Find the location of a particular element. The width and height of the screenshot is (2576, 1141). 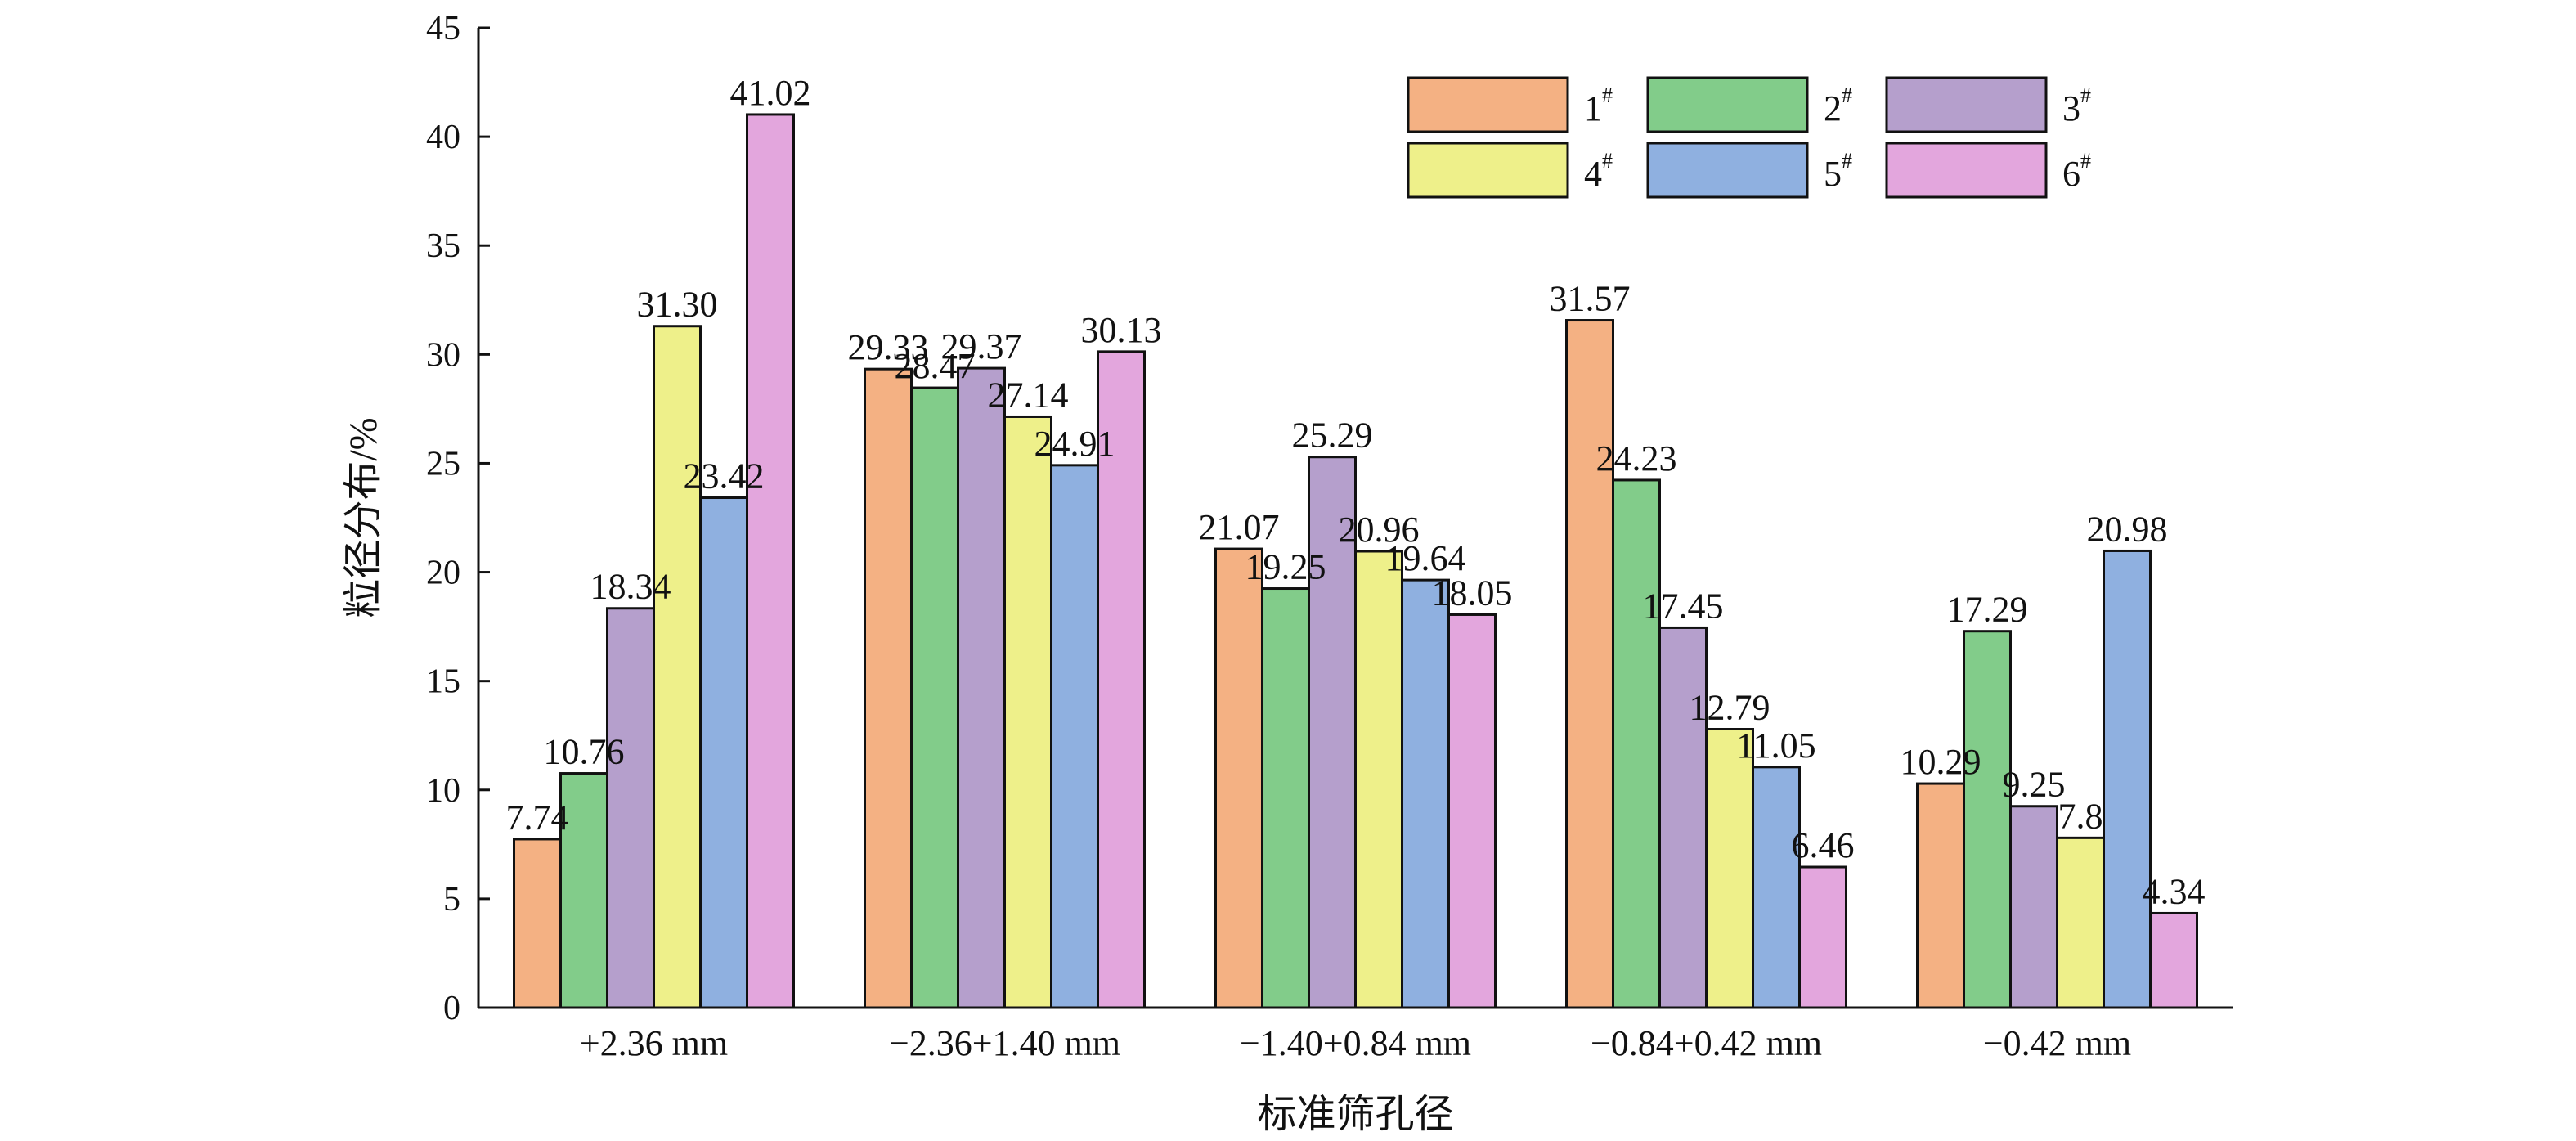

data-label: 23.42 is located at coordinates (724, 476).